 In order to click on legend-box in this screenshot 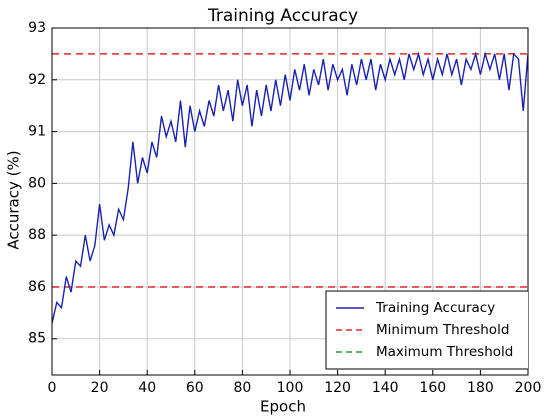, I will do `click(426, 330)`.